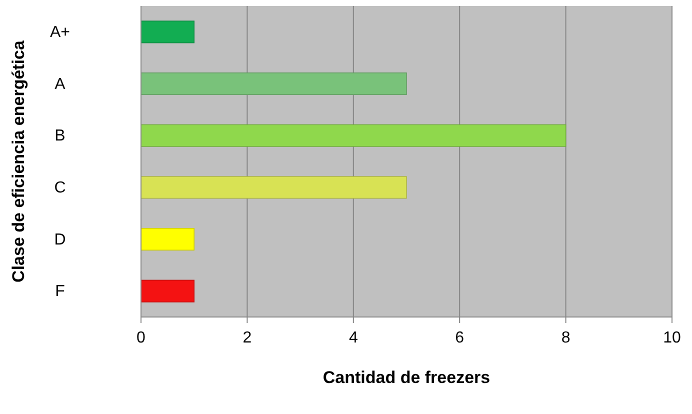 Image resolution: width=692 pixels, height=414 pixels. I want to click on x-tick-label: 4, so click(353, 337).